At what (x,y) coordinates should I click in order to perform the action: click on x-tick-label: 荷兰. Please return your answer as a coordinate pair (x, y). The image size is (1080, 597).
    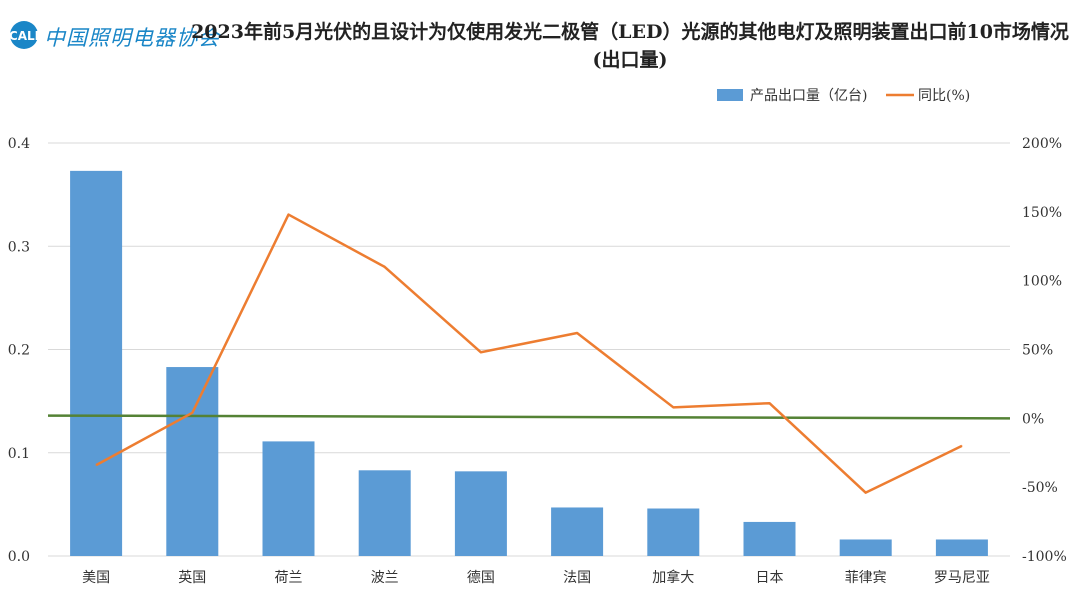
    Looking at the image, I should click on (289, 578).